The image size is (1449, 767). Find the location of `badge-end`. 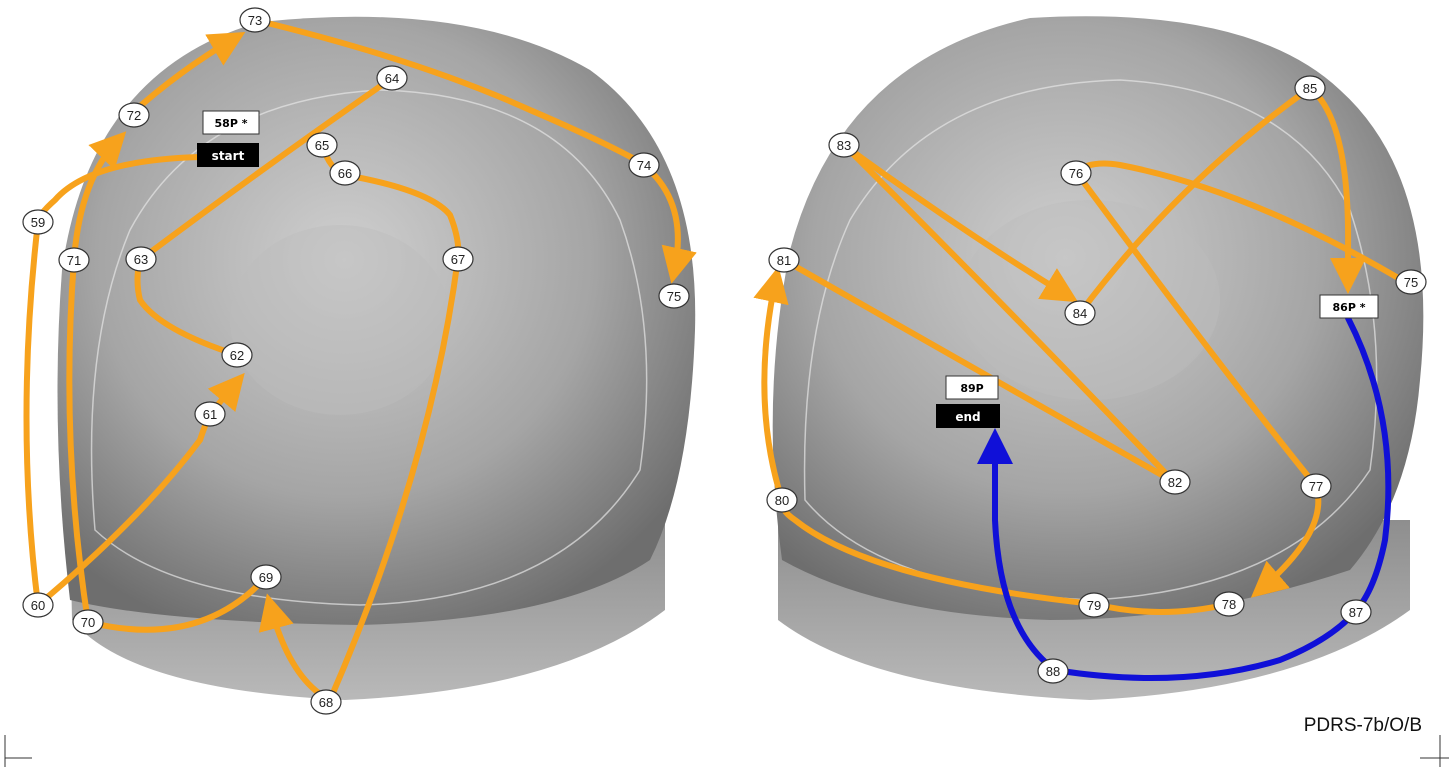

badge-end is located at coordinates (968, 416).